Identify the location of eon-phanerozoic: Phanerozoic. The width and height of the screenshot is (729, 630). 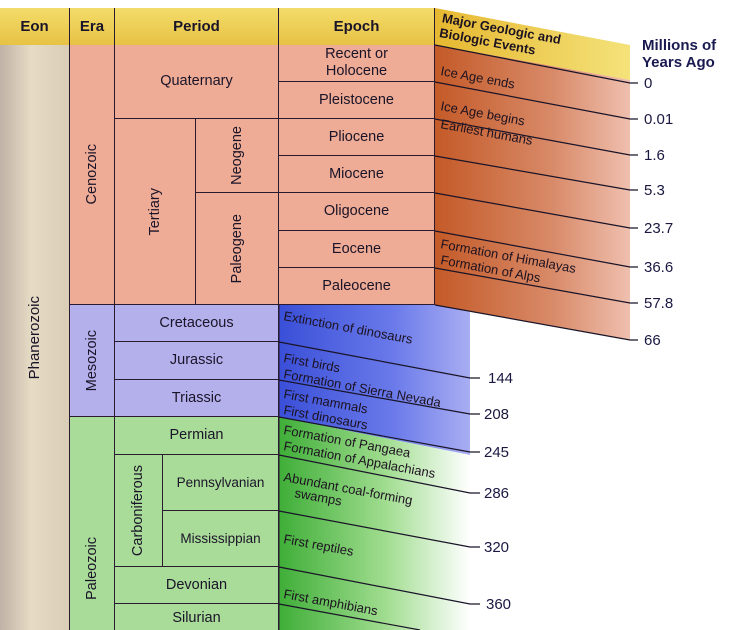
(35, 337).